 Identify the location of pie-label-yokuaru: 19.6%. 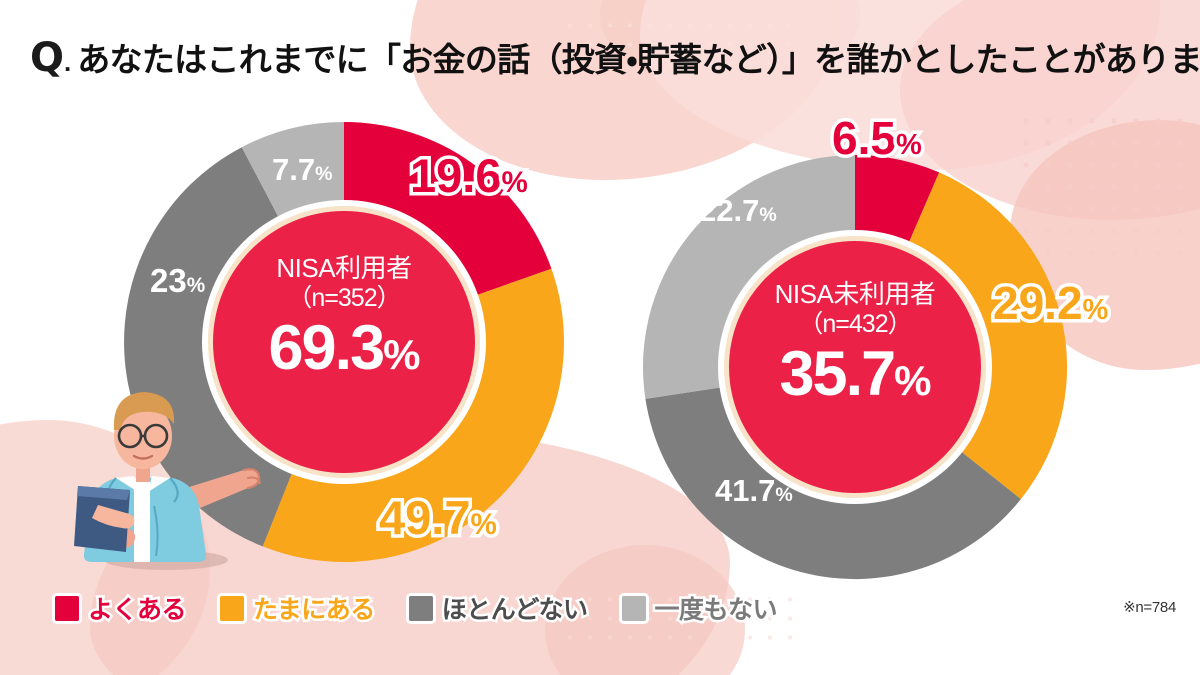
(468, 176).